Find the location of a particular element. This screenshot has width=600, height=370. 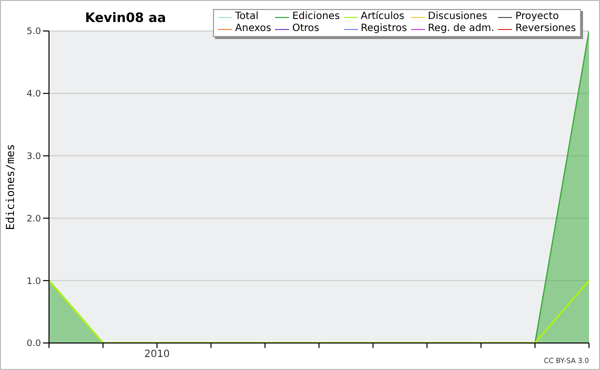

y-tick-label: 5.0 is located at coordinates (34, 32).